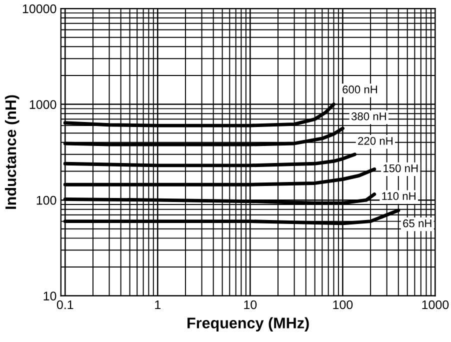 The width and height of the screenshot is (451, 342). I want to click on y-tick-label: 10, so click(50, 296).